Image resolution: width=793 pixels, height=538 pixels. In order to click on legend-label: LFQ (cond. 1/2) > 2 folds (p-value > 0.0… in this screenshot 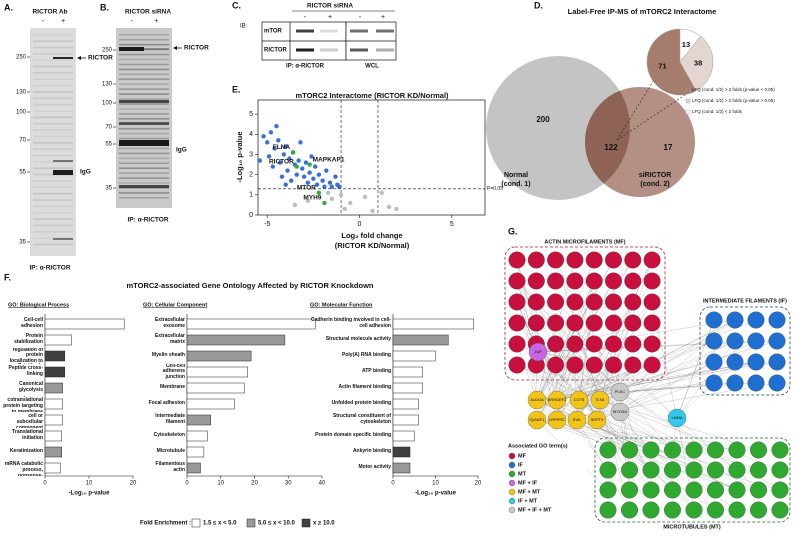, I will do `click(733, 100)`.